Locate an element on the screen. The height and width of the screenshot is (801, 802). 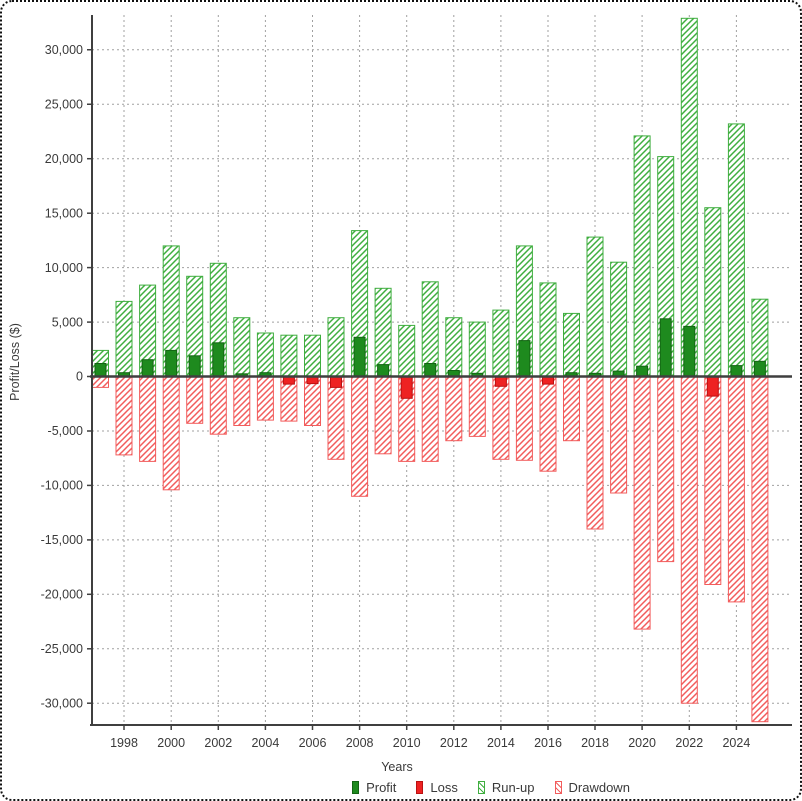
bar-drawdown-2016 is located at coordinates (548, 424).